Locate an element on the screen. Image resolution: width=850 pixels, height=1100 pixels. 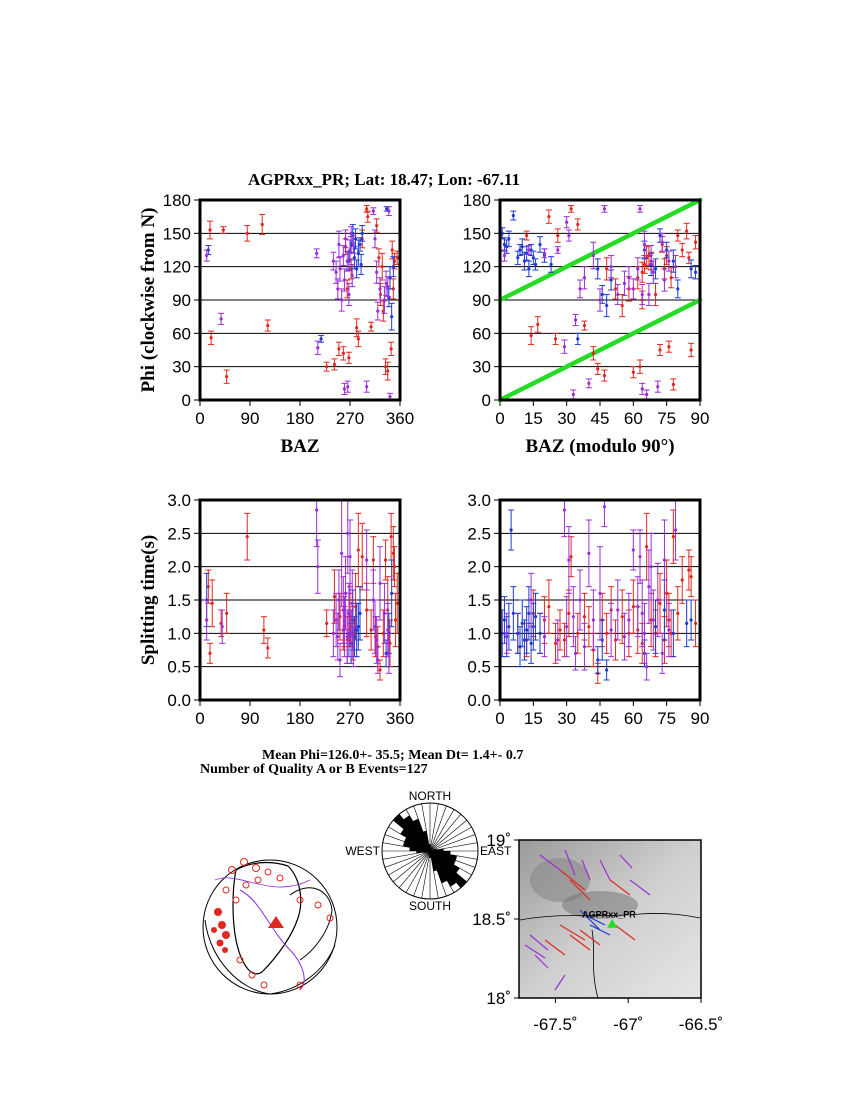
y-tick-label: 0.5 is located at coordinates (179, 667).